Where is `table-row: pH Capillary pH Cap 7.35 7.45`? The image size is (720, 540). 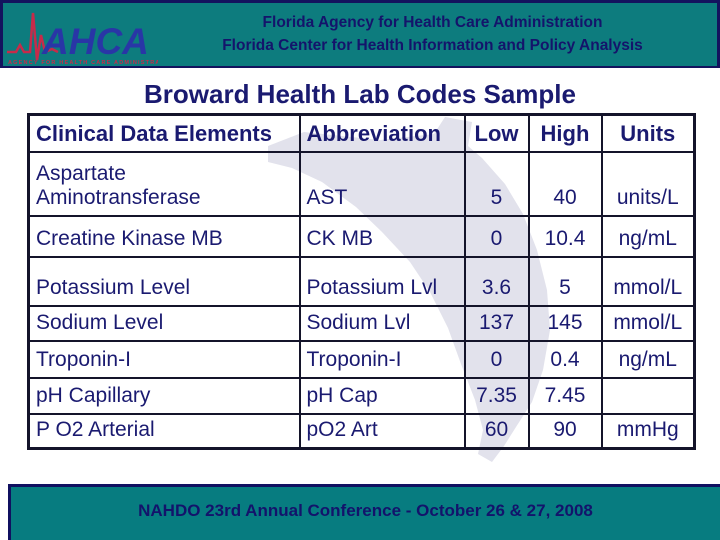 table-row: pH Capillary pH Cap 7.35 7.45 is located at coordinates (361, 395).